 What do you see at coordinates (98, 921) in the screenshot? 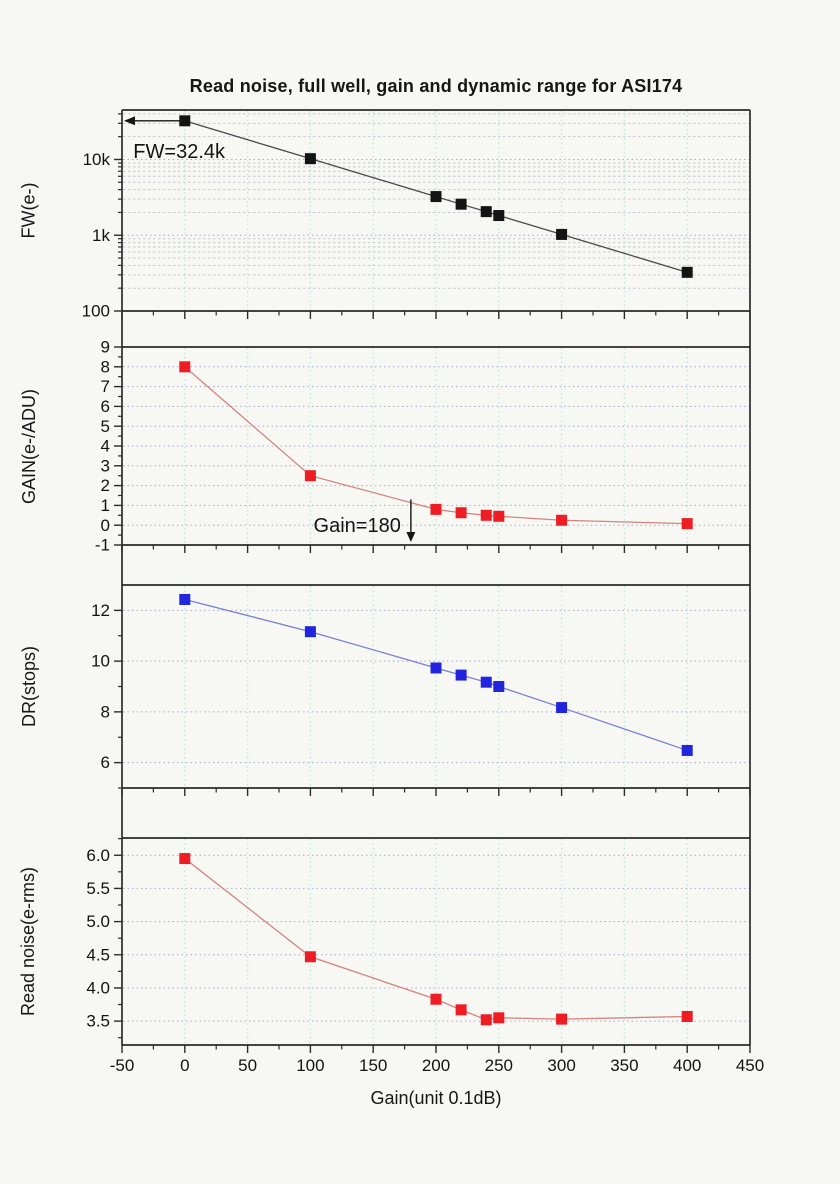
I see `y-tick-label: 5.0` at bounding box center [98, 921].